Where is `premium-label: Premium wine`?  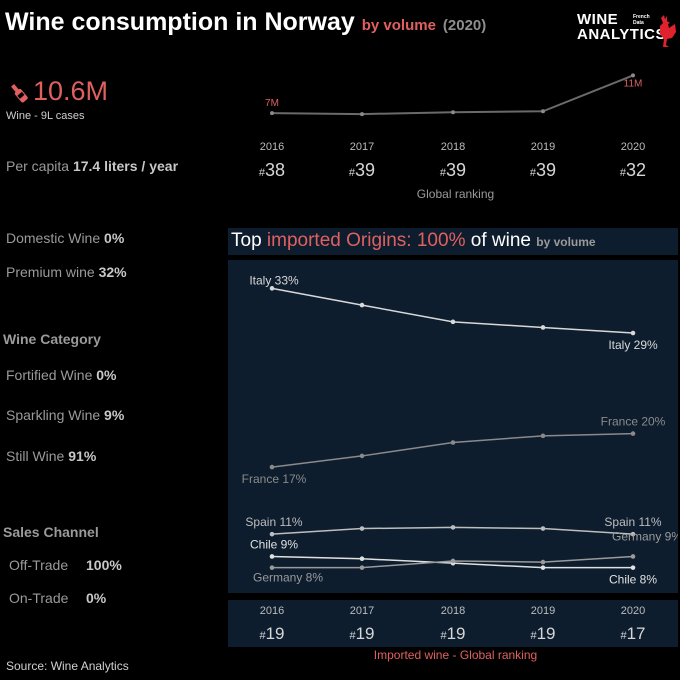
premium-label: Premium wine is located at coordinates (50, 272).